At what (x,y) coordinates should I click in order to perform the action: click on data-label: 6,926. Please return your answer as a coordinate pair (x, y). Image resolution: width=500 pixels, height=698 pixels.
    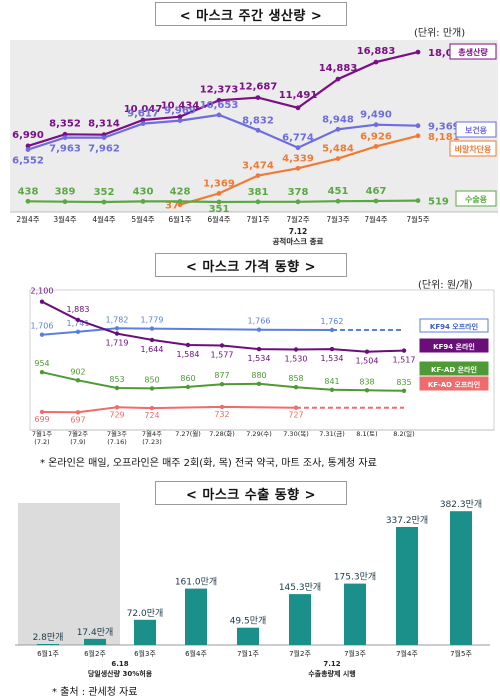
    Looking at the image, I should click on (376, 136).